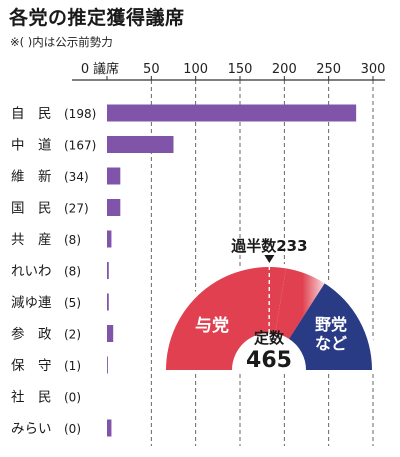 This screenshot has height=457, width=400. Describe the element at coordinates (61, 42) in the screenshot. I see `chart-note: ※( )内は公示前勢力` at that location.